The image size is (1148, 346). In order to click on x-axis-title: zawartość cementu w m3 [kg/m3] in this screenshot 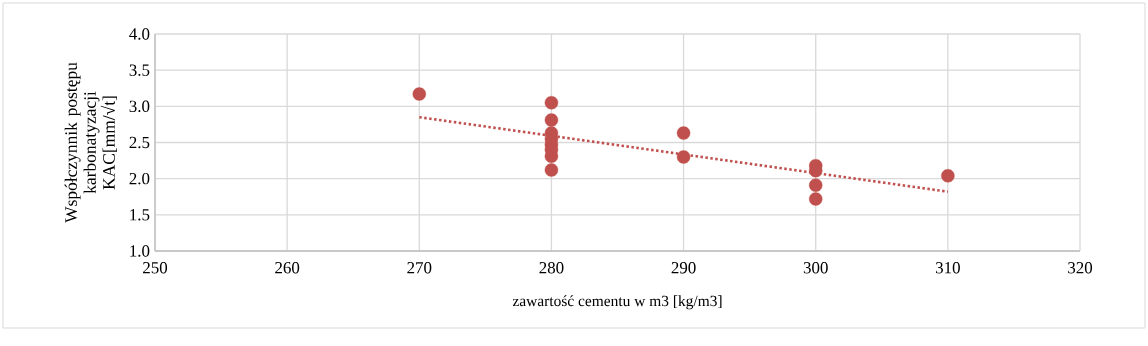, I will do `click(617, 302)`.